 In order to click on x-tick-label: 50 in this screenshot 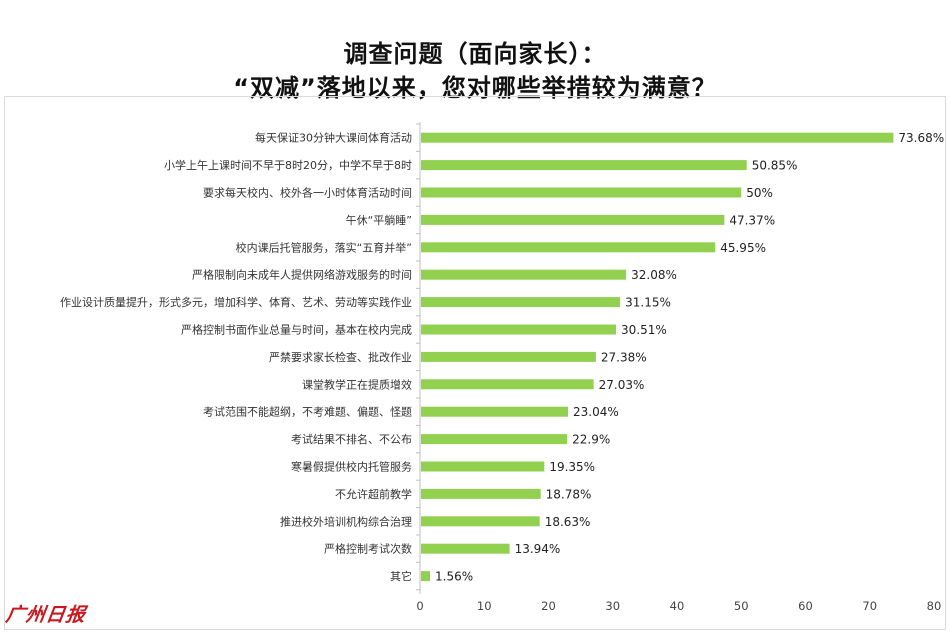, I will do `click(741, 606)`.